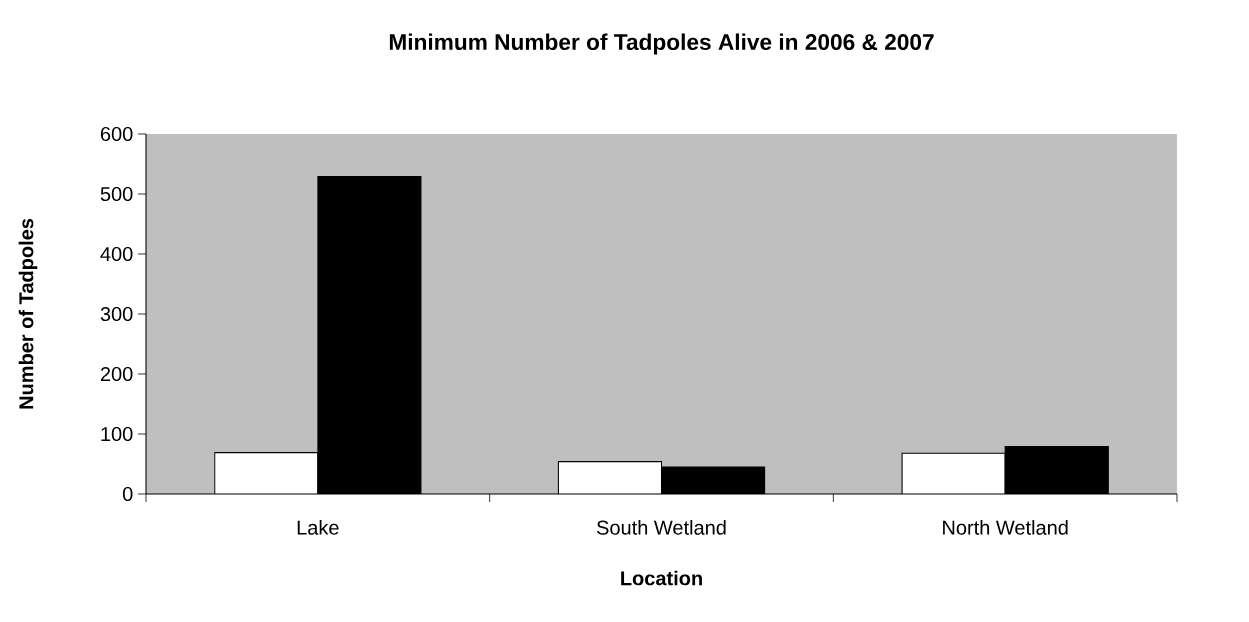  Describe the element at coordinates (116, 254) in the screenshot. I see `y-tick-label: 400` at that location.